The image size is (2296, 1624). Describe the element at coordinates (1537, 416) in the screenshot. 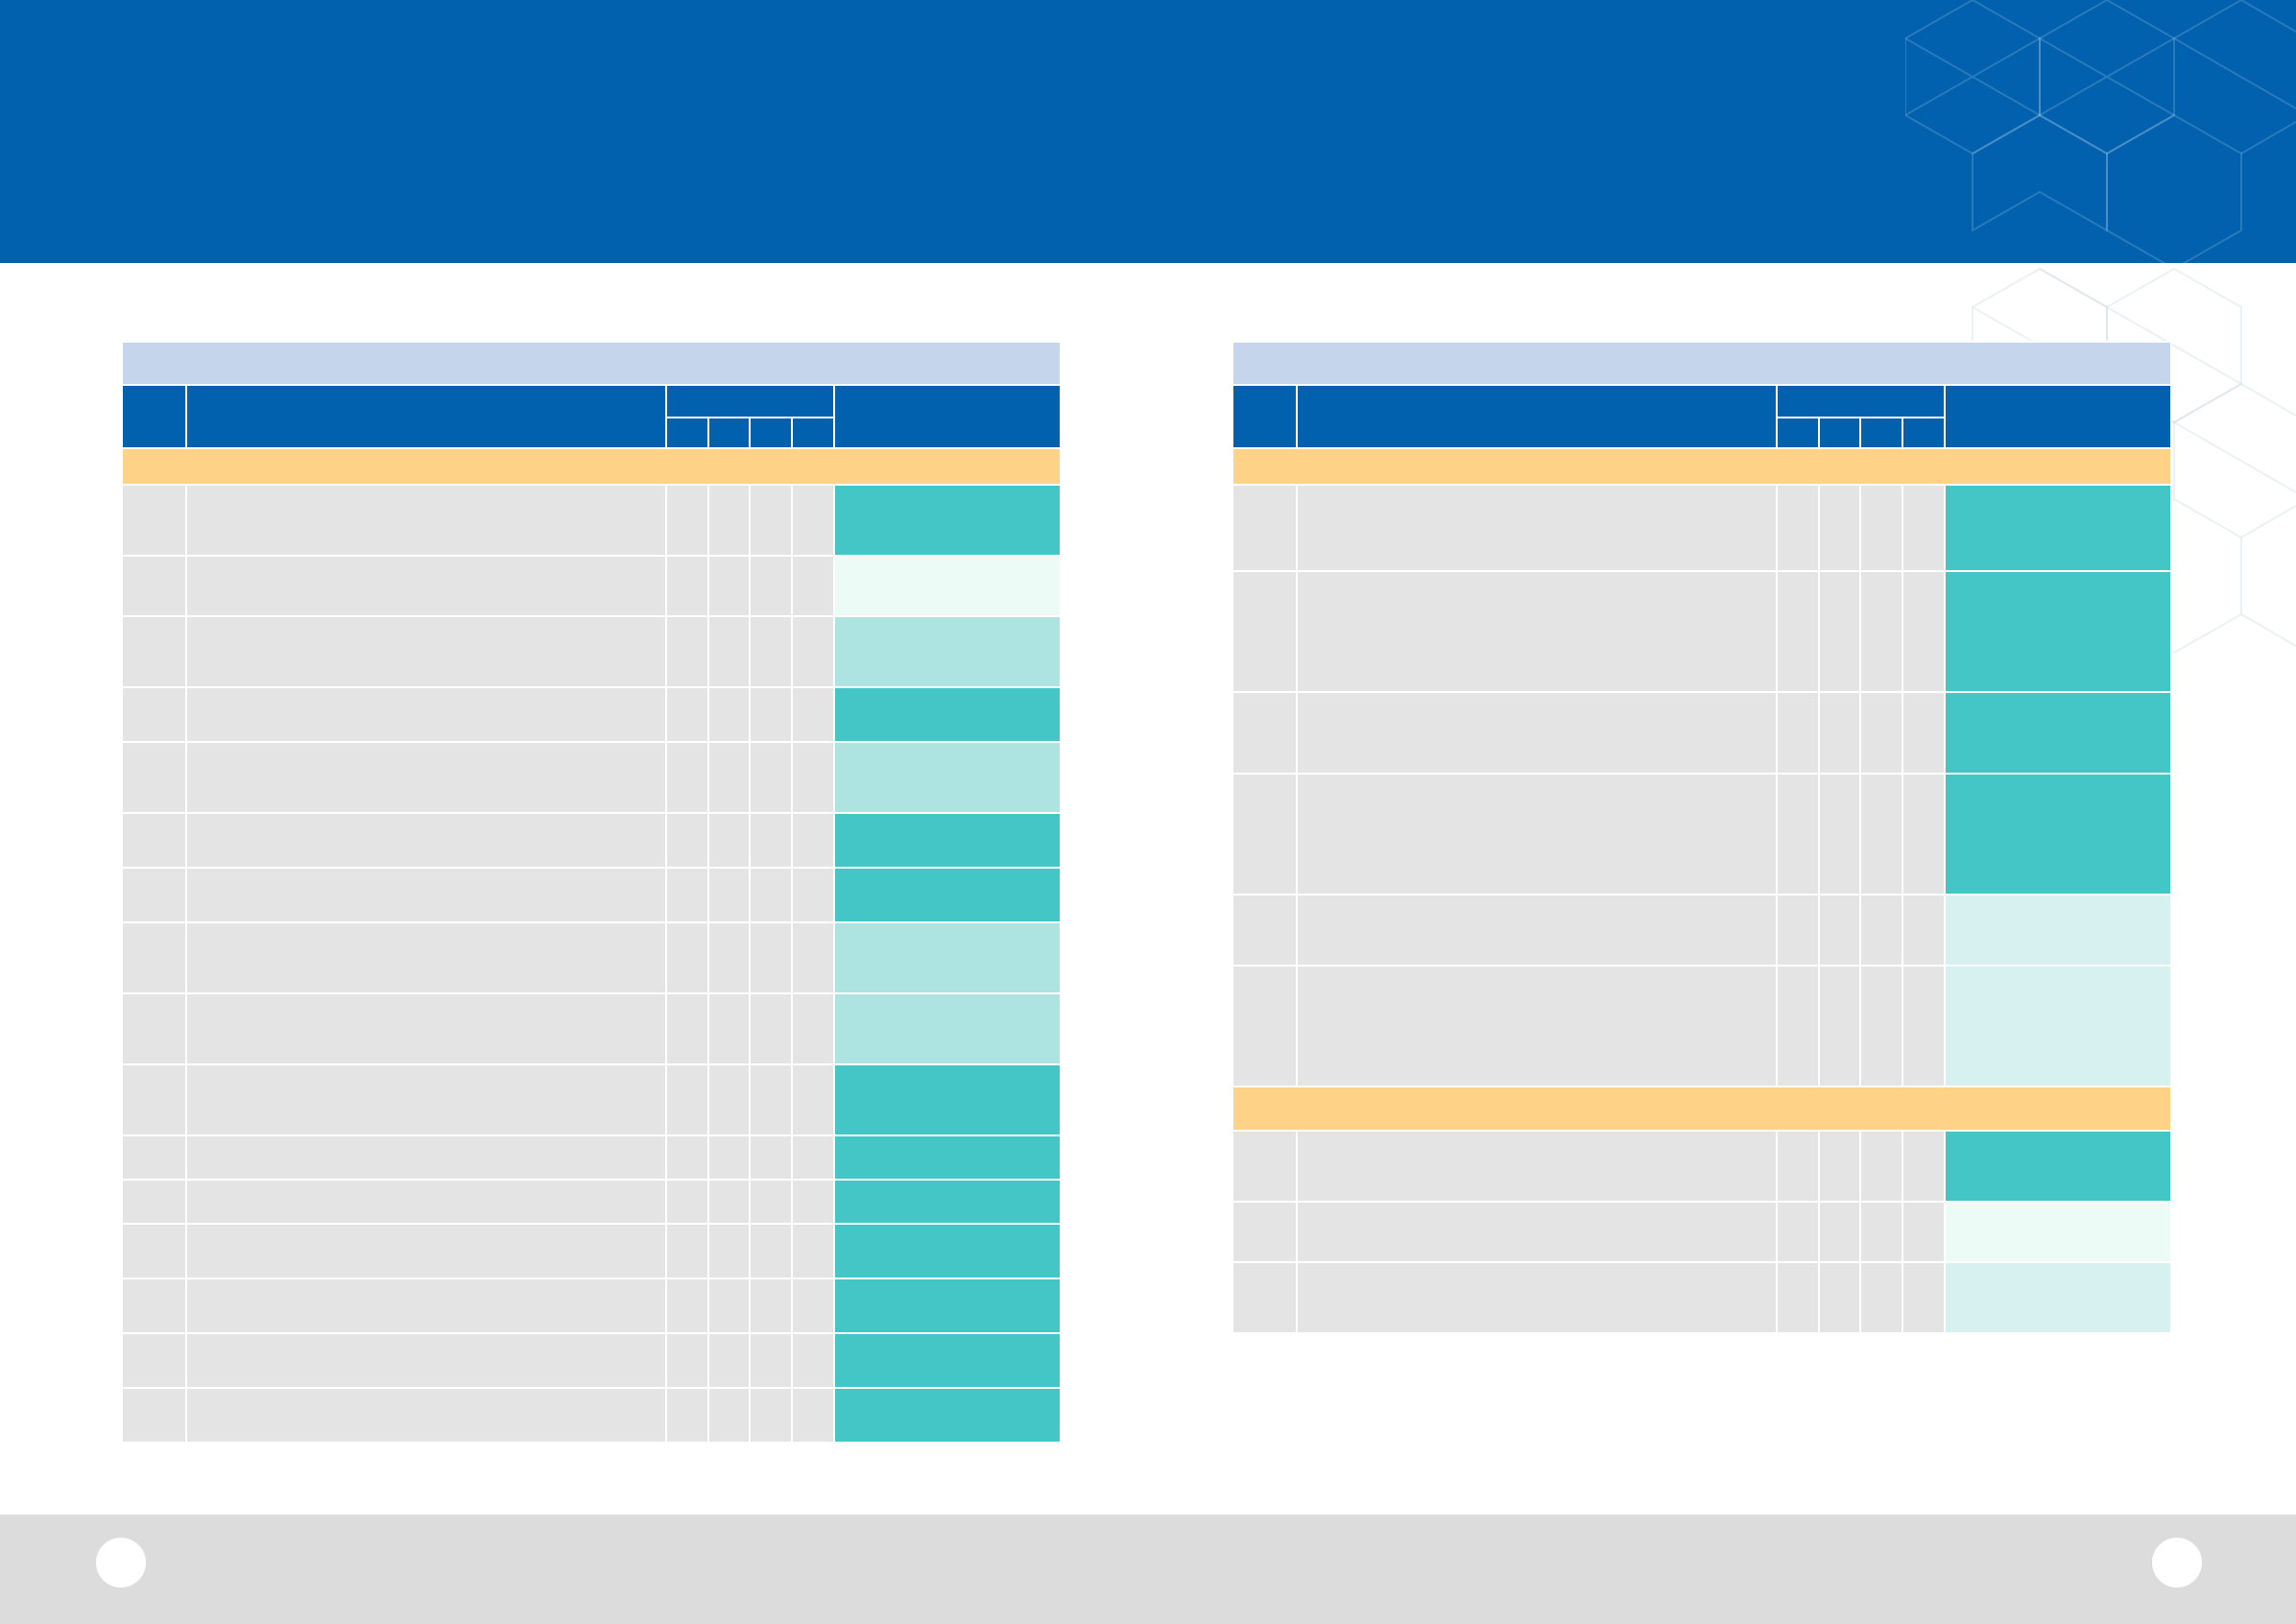

I see `column-header-item` at that location.